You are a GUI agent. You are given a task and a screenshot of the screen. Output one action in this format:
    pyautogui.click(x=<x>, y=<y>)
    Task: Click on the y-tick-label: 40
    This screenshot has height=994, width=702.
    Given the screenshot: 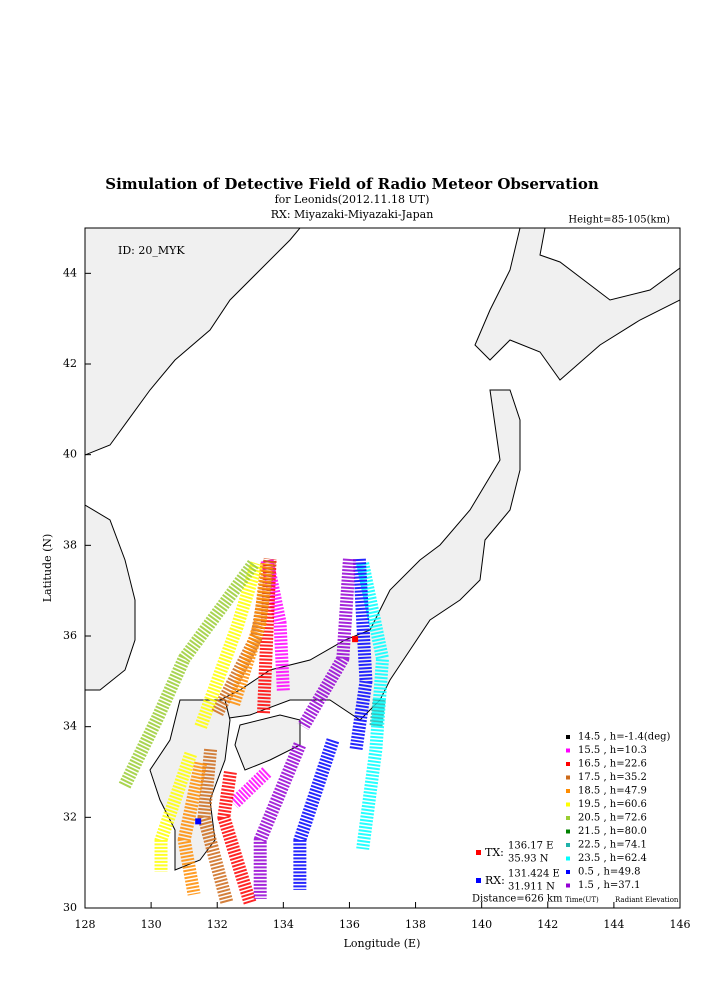 What is the action you would take?
    pyautogui.click(x=70, y=454)
    